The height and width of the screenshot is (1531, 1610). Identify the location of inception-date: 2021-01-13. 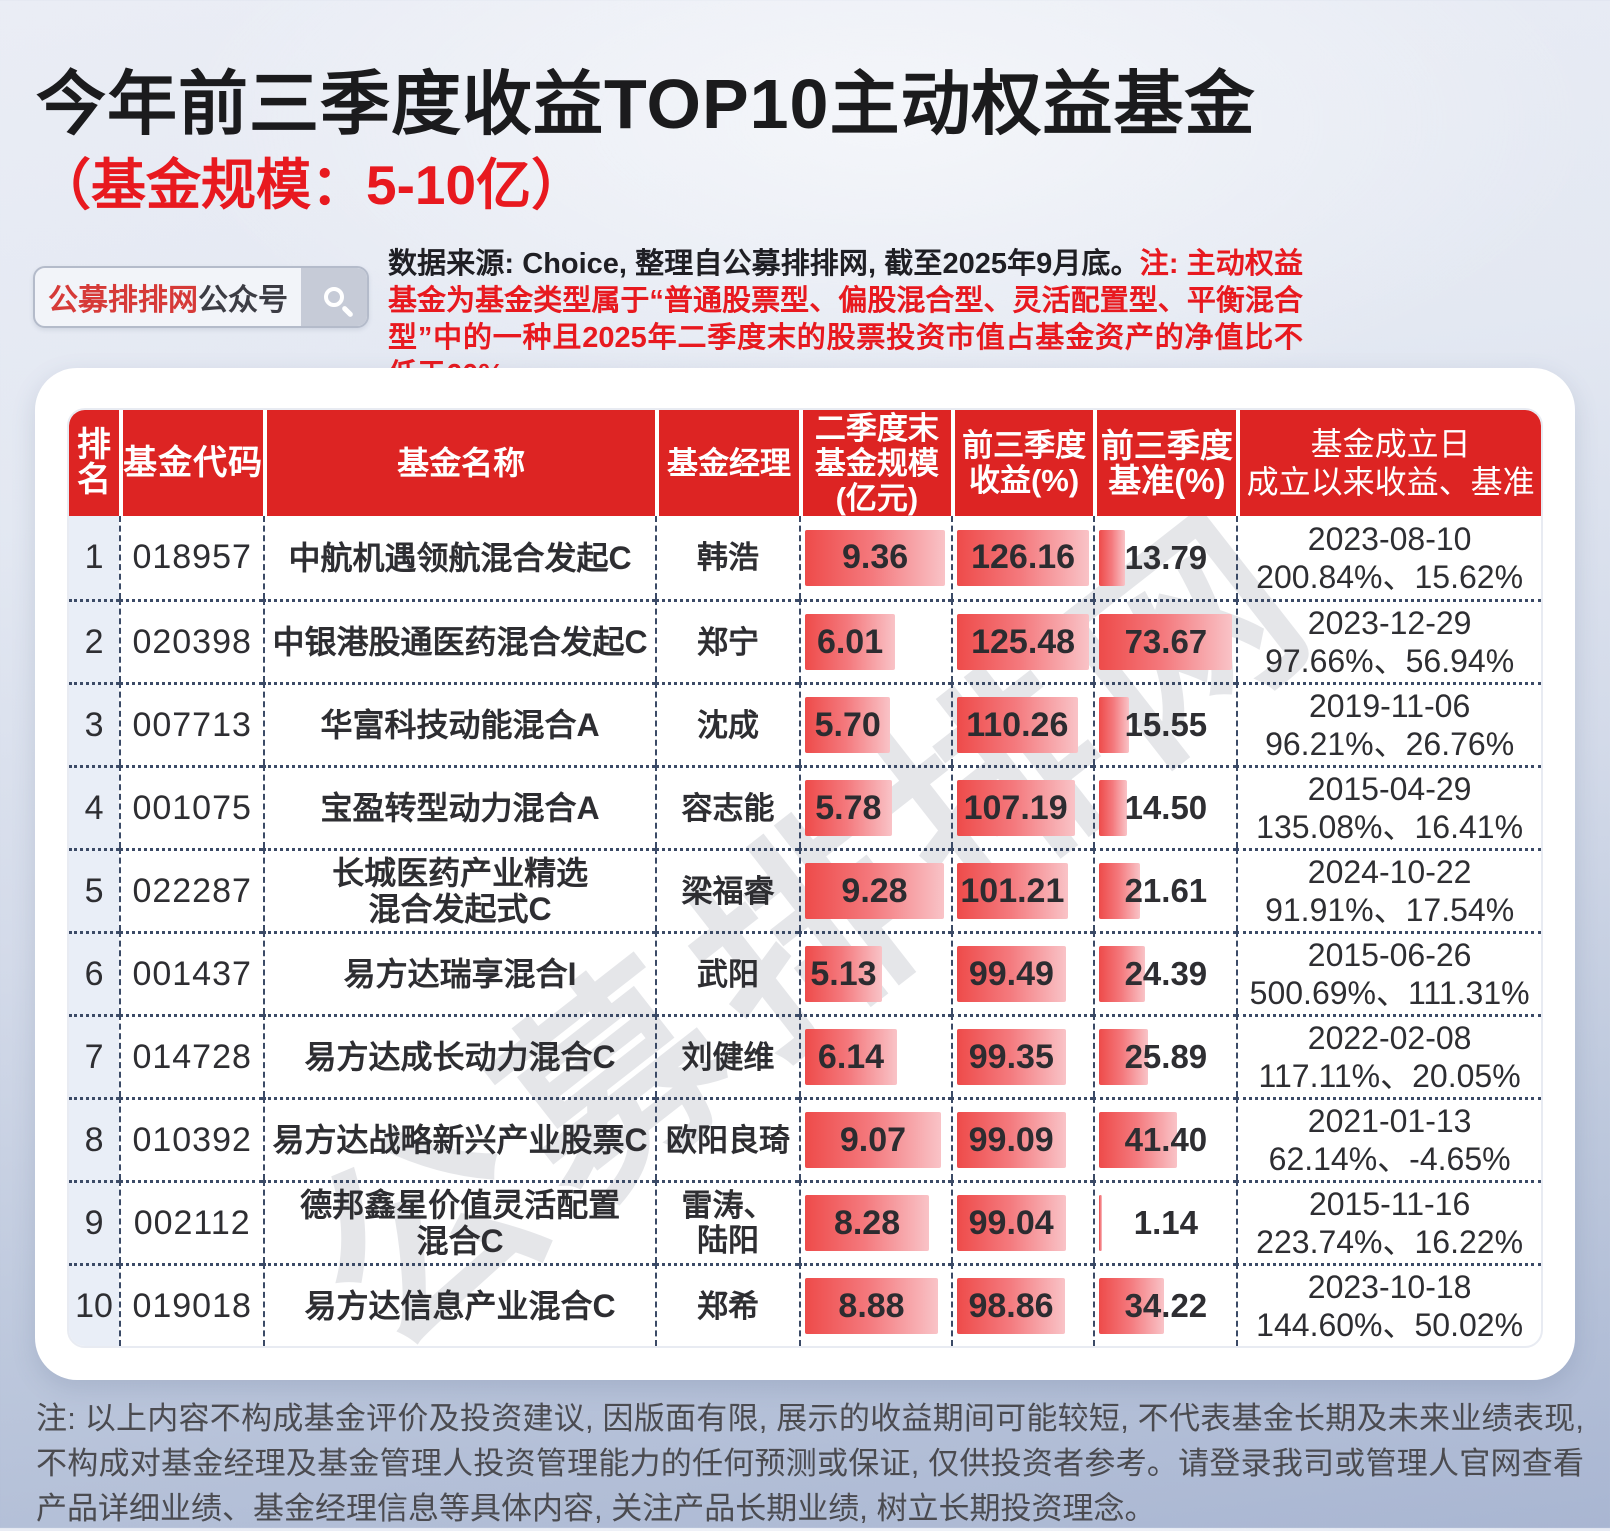
(1389, 1121).